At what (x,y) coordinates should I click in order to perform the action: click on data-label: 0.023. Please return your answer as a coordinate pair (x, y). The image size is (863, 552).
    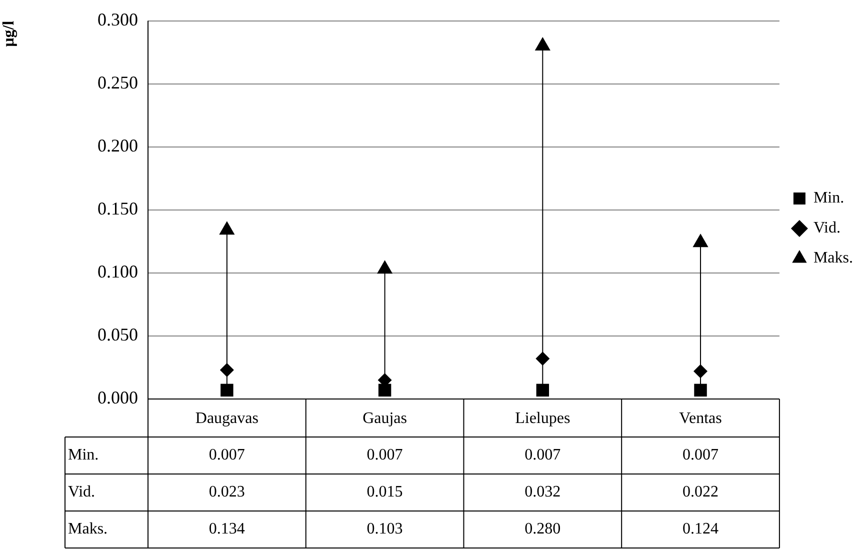
    Looking at the image, I should click on (226, 492).